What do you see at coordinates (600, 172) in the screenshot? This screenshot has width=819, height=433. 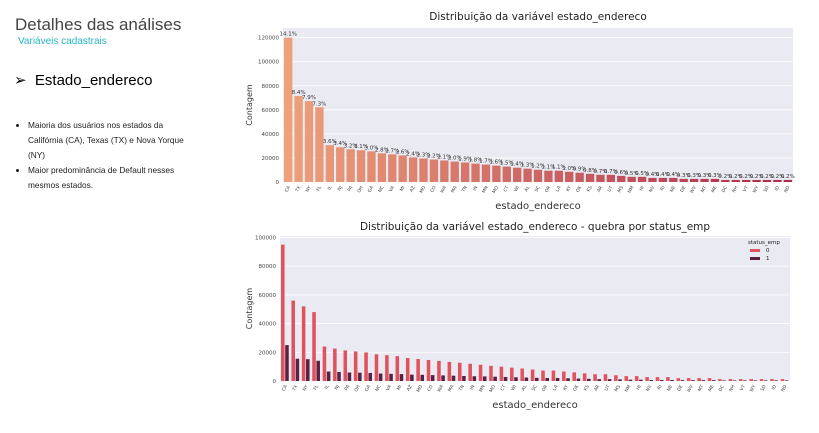 I see `value-label: 0.7%` at bounding box center [600, 172].